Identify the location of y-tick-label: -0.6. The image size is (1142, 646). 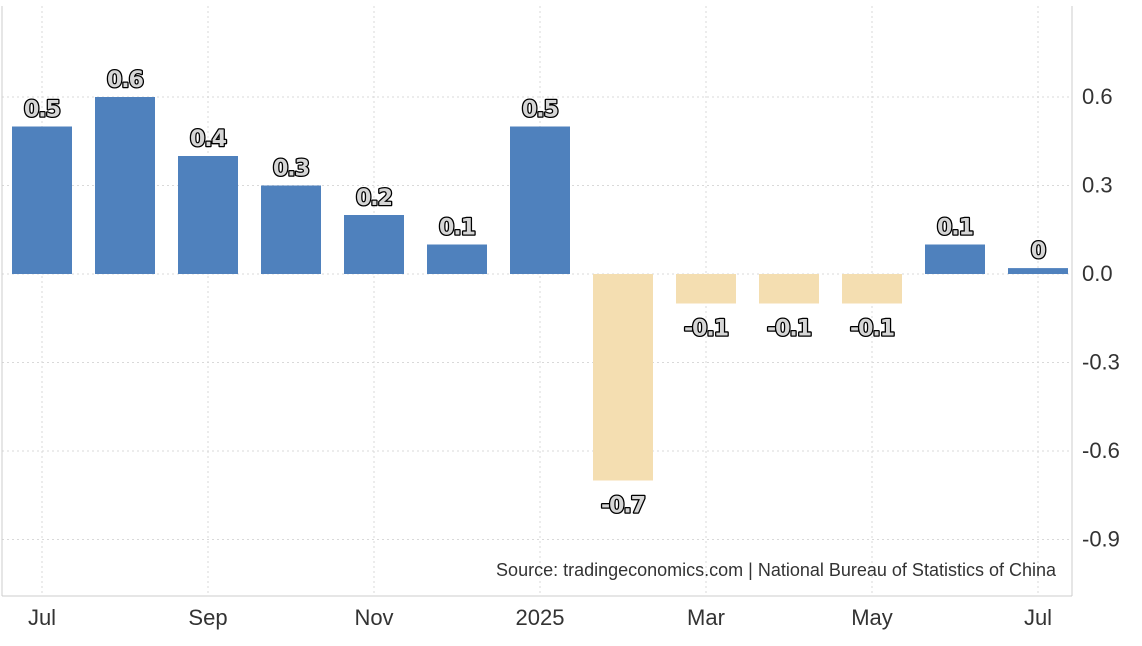
(1101, 450).